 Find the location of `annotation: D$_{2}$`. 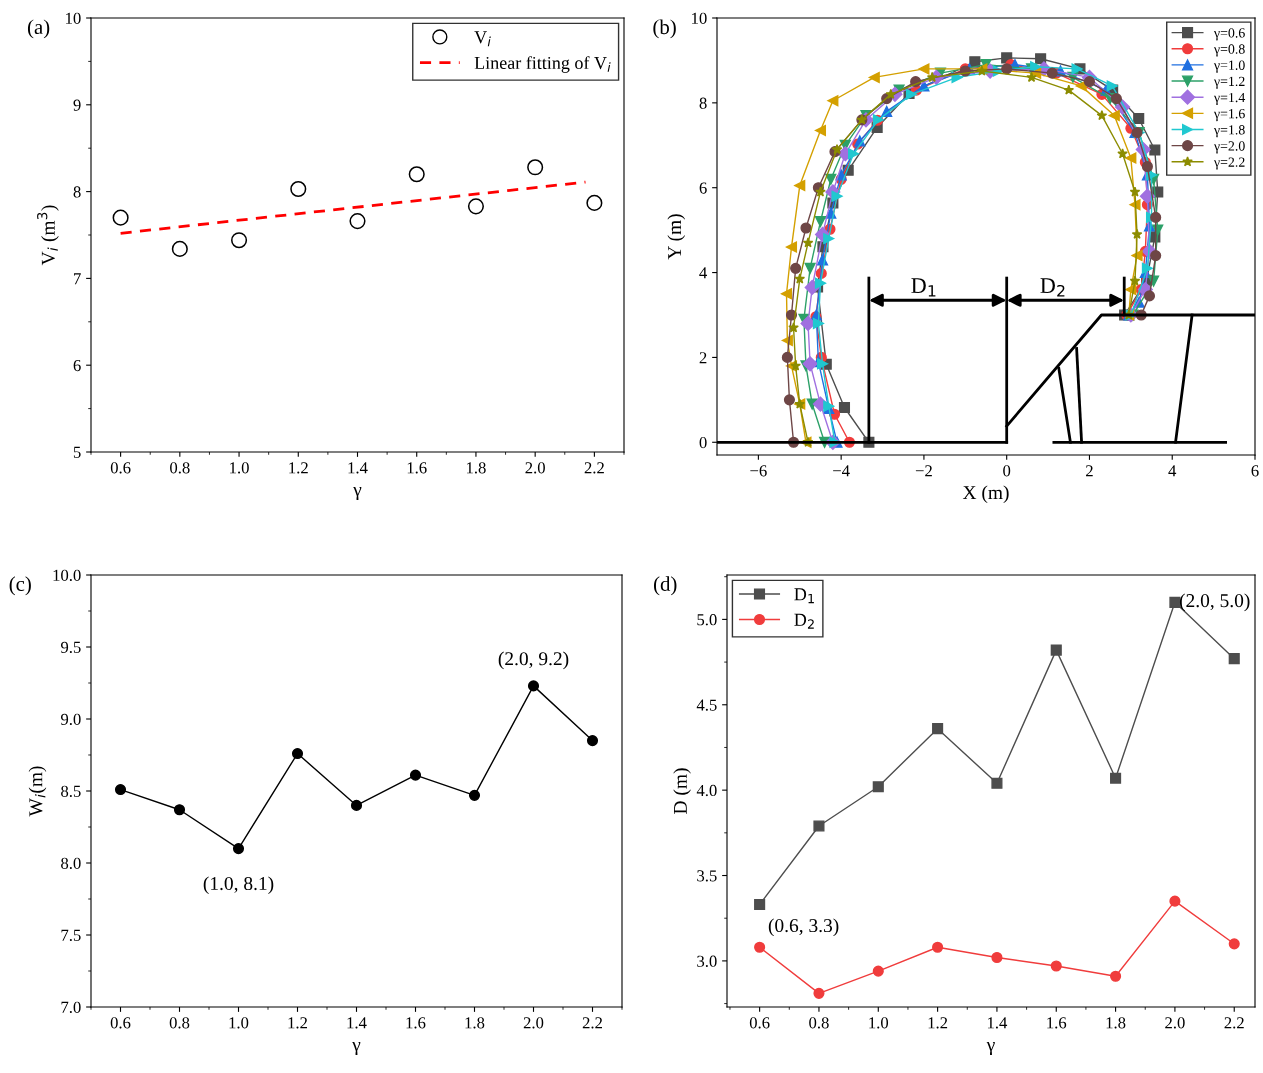

annotation: D$_{2}$ is located at coordinates (1052, 287).